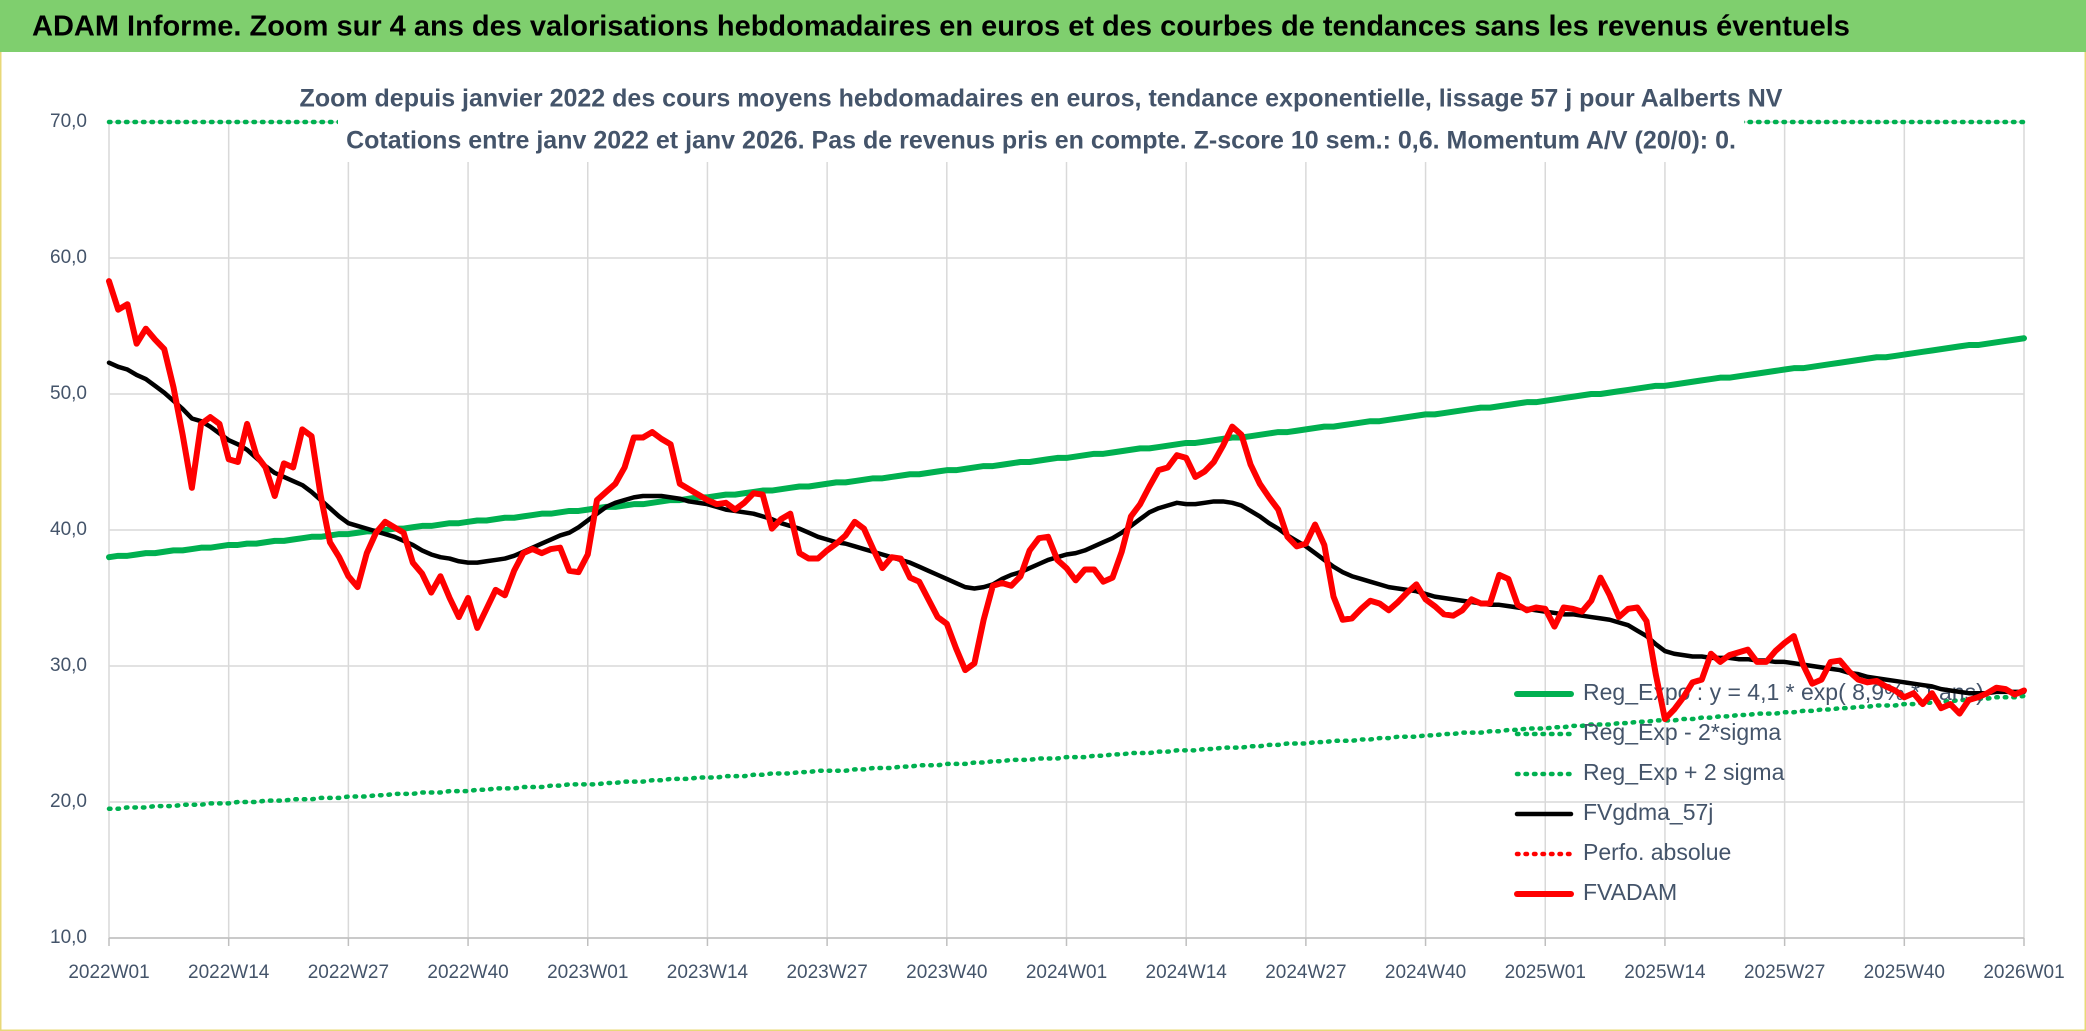  What do you see at coordinates (68, 937) in the screenshot?
I see `y-tick-label: 10,0` at bounding box center [68, 937].